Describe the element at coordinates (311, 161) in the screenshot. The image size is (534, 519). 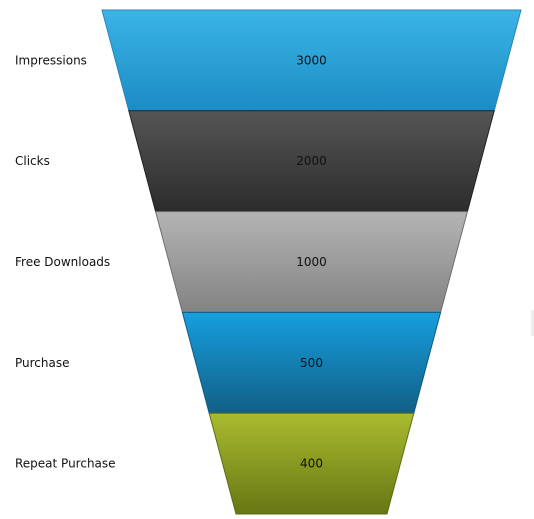
I see `value-label-clicks: 2000` at that location.